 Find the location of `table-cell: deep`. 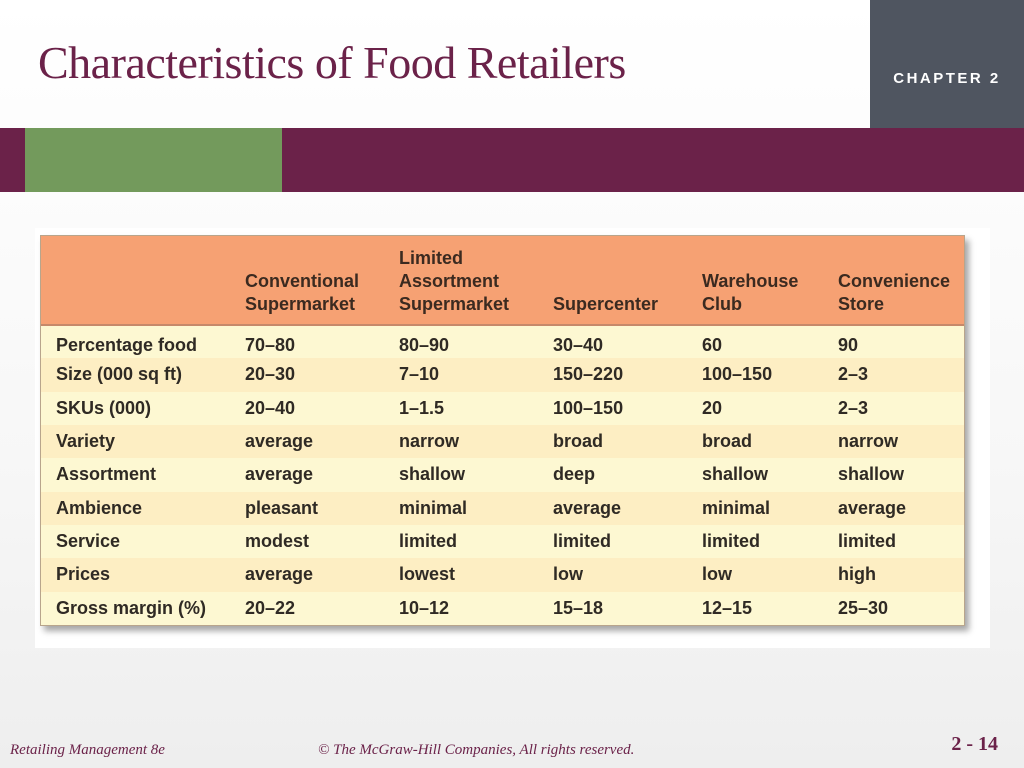

table-cell: deep is located at coordinates (574, 474).